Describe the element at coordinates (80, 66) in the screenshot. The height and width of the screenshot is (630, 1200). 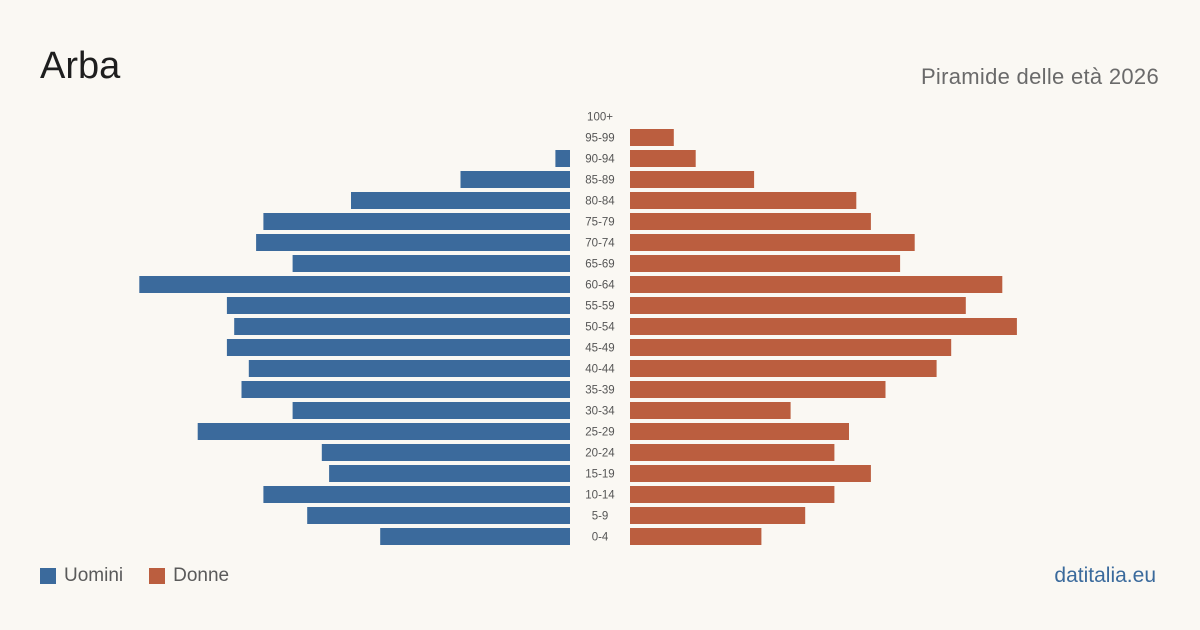
I see `chart-title: Arba` at that location.